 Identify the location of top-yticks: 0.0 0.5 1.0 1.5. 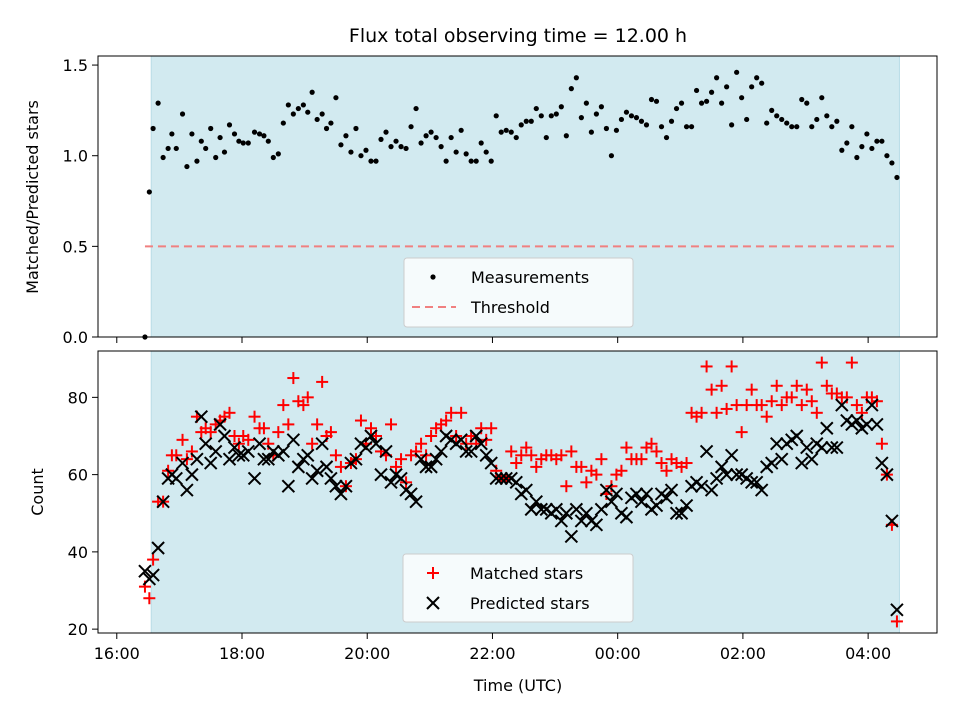
(80, 201).